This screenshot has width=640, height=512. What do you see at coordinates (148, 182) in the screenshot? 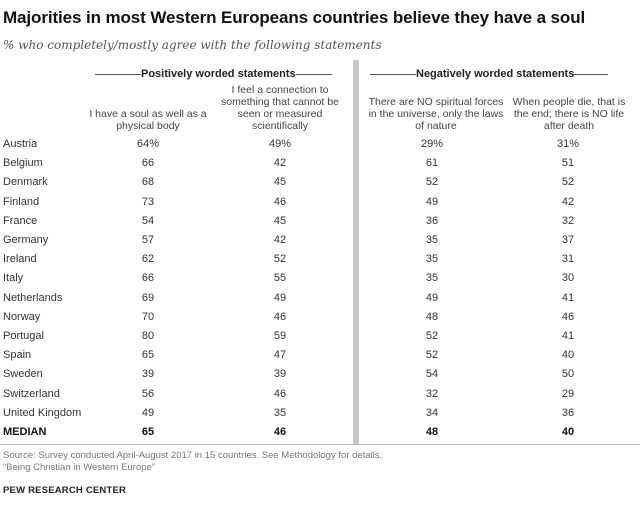
I see `value-cell: 68` at bounding box center [148, 182].